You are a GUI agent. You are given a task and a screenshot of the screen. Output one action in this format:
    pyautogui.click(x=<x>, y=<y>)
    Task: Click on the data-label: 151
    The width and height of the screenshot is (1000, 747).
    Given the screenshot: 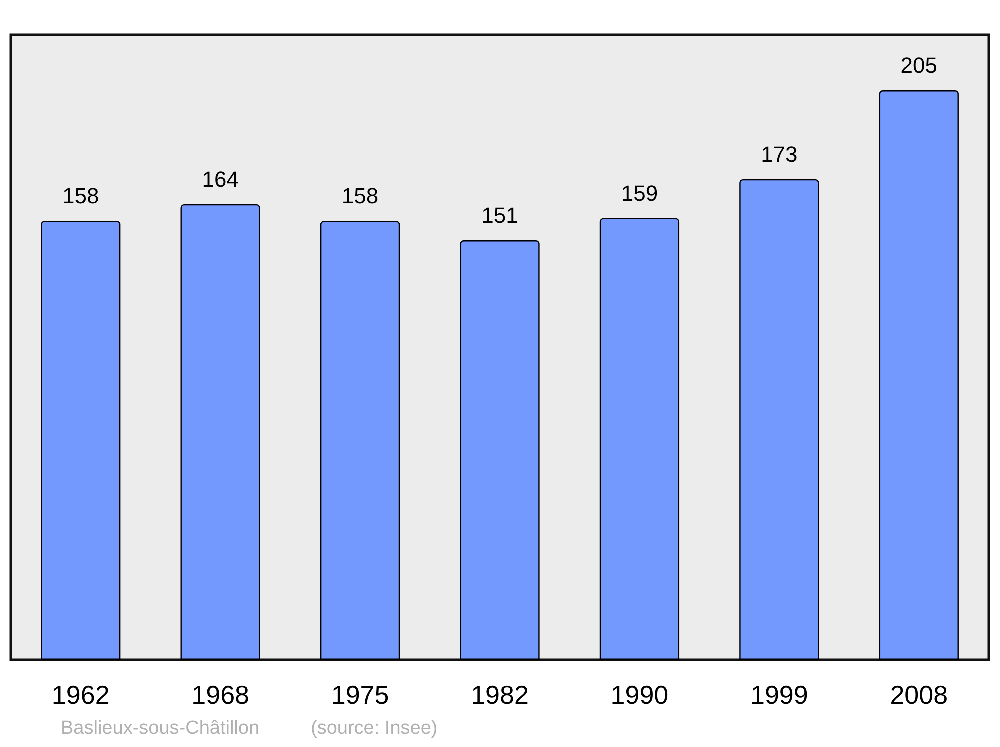 What is the action you would take?
    pyautogui.click(x=500, y=215)
    